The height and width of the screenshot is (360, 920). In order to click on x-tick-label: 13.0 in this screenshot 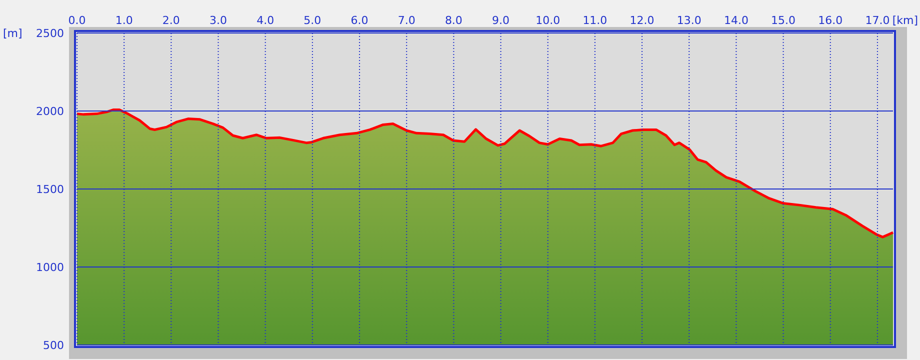, I will do `click(689, 20)`.